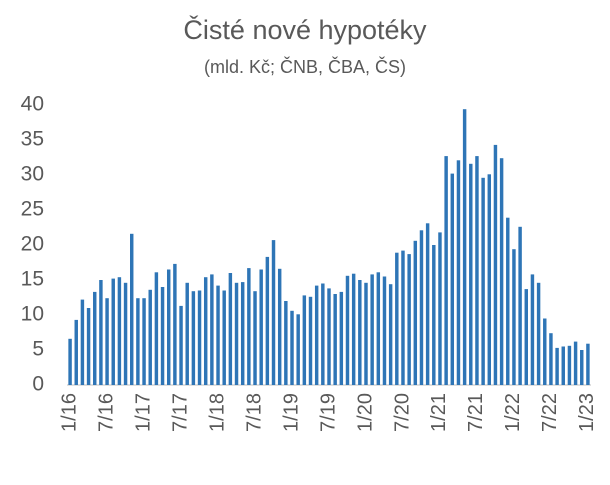  I want to click on chart-subtitle: (mld. Kč; ČNB, ČBA, ČS), so click(305, 66).